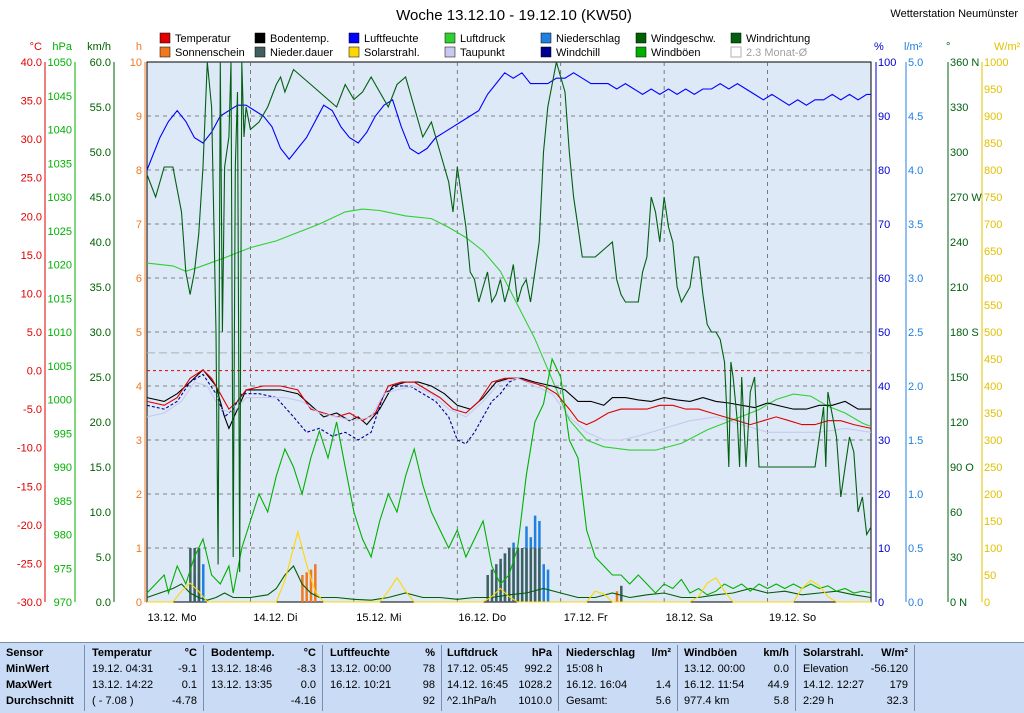 The image size is (1024, 713). Describe the element at coordinates (993, 252) in the screenshot. I see `axis-tick-label: 650` at that location.